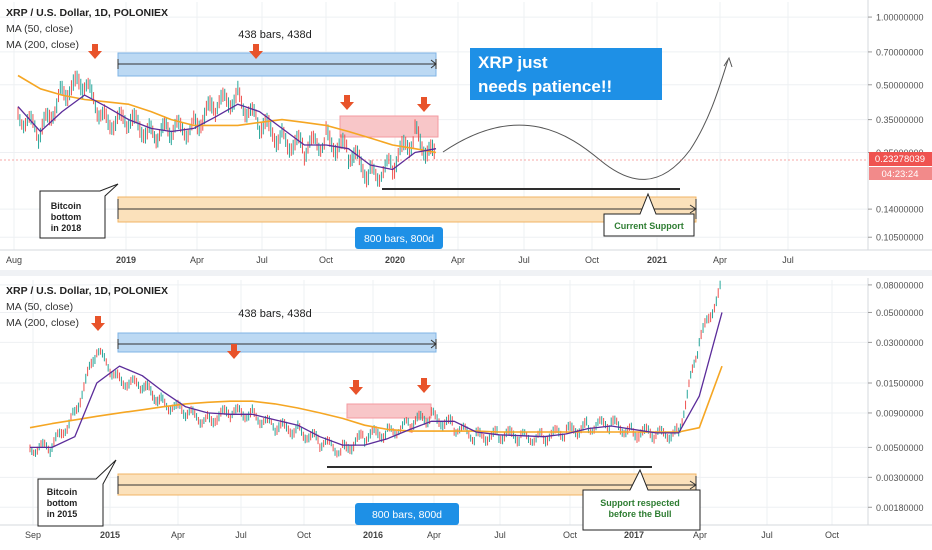 This screenshot has width=932, height=550. I want to click on last-price-badge, so click(900, 159).